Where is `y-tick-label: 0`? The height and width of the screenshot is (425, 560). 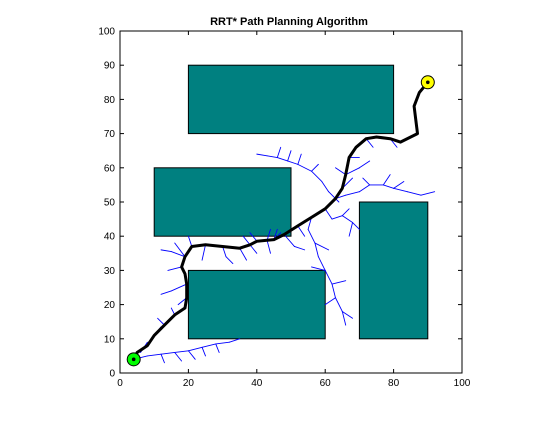 y-tick-label: 0 is located at coordinates (112, 374).